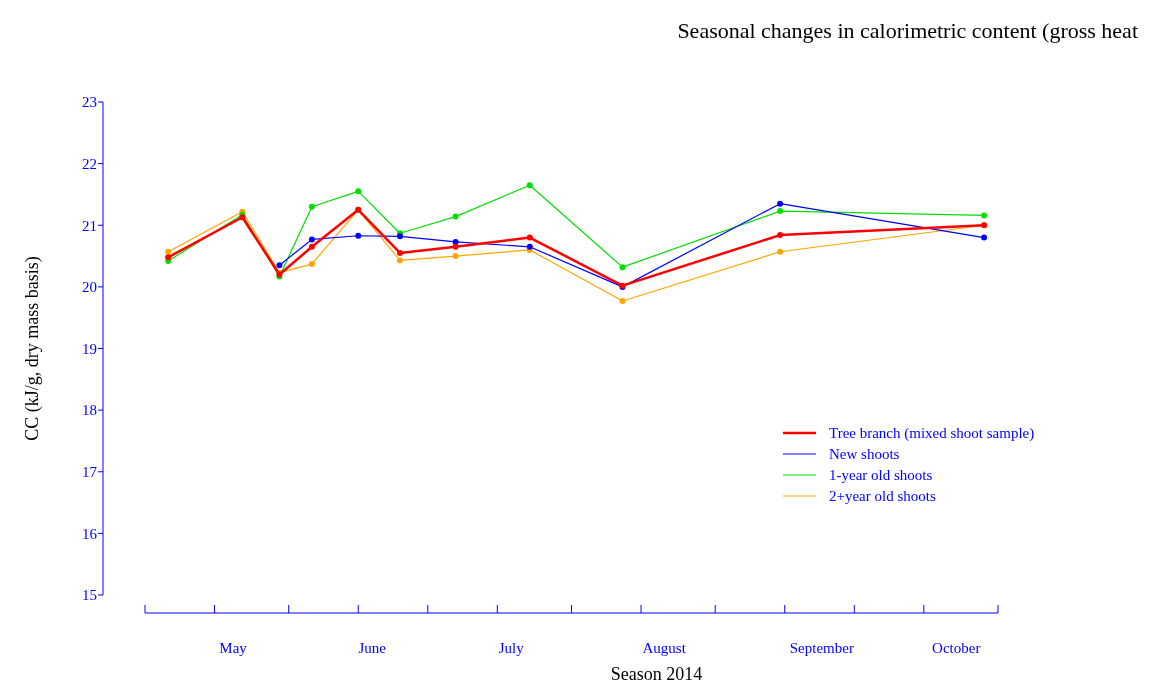 The width and height of the screenshot is (1151, 690). I want to click on legend-label: Tree branch (mixed shoot sample), so click(932, 434).